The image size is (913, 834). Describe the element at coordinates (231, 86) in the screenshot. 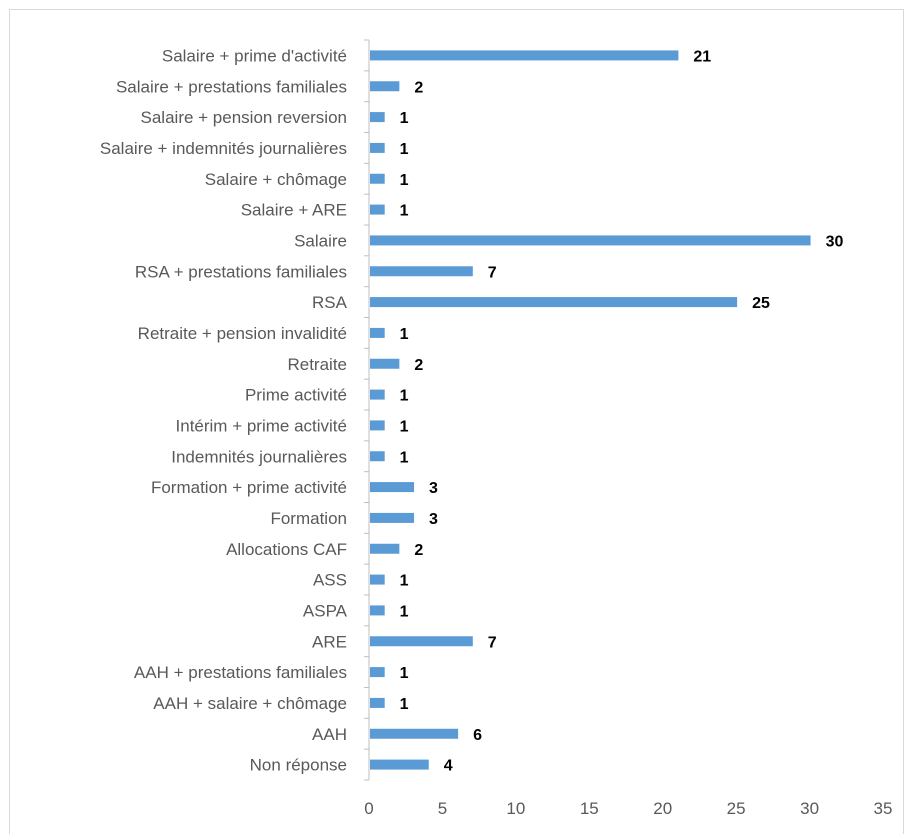

I see `category-label: Salaire + prestations familiales` at that location.